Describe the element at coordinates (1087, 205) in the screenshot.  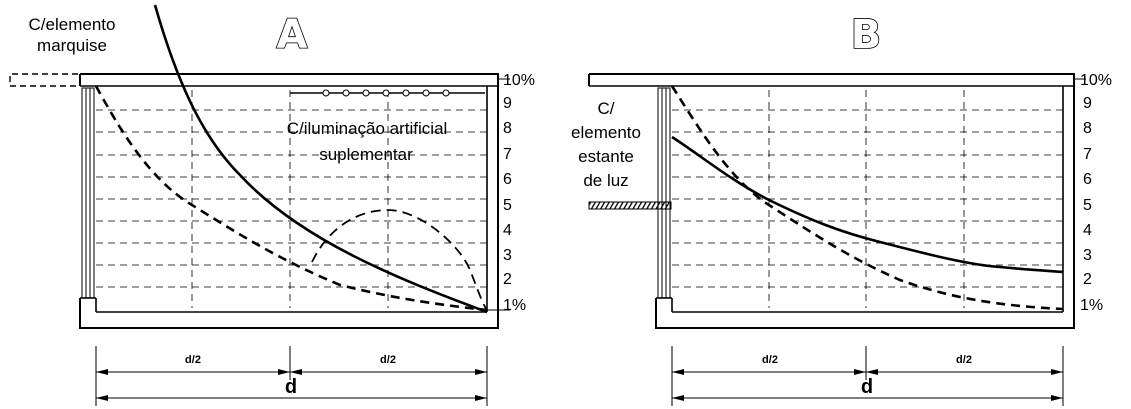
I see `scale-b-5: 5` at that location.